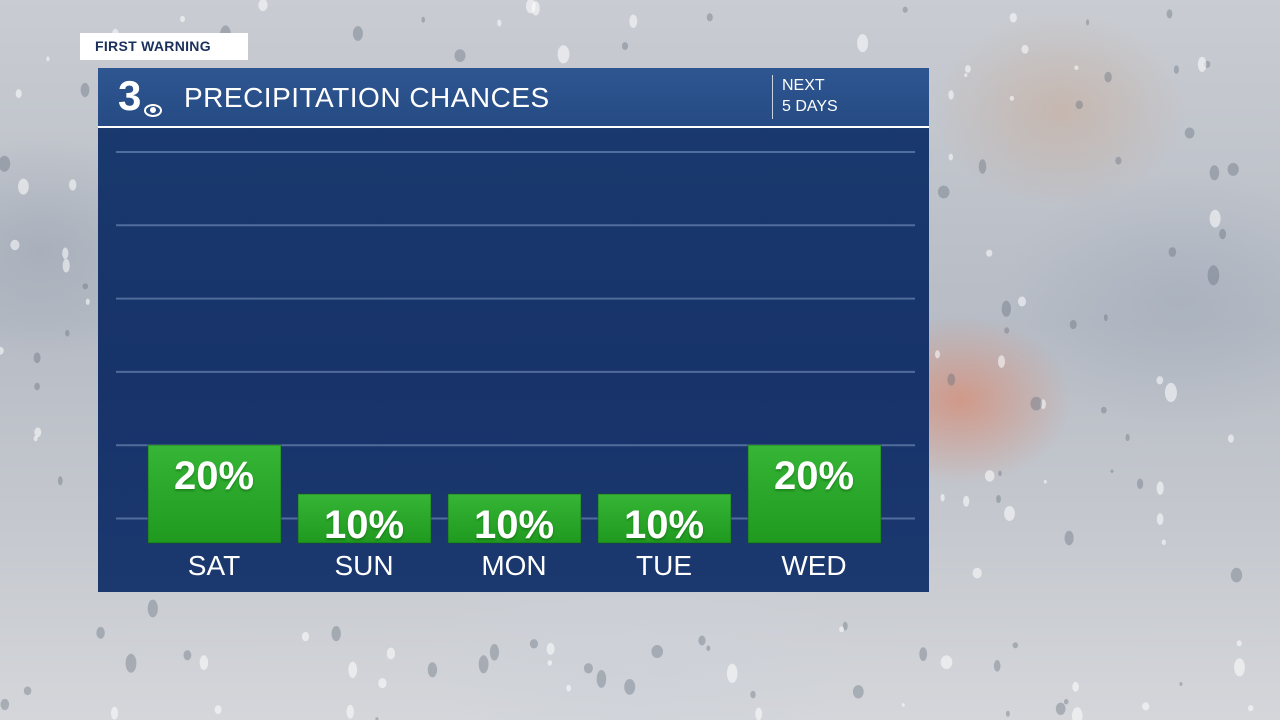  I want to click on logo-number: 3, so click(130, 95).